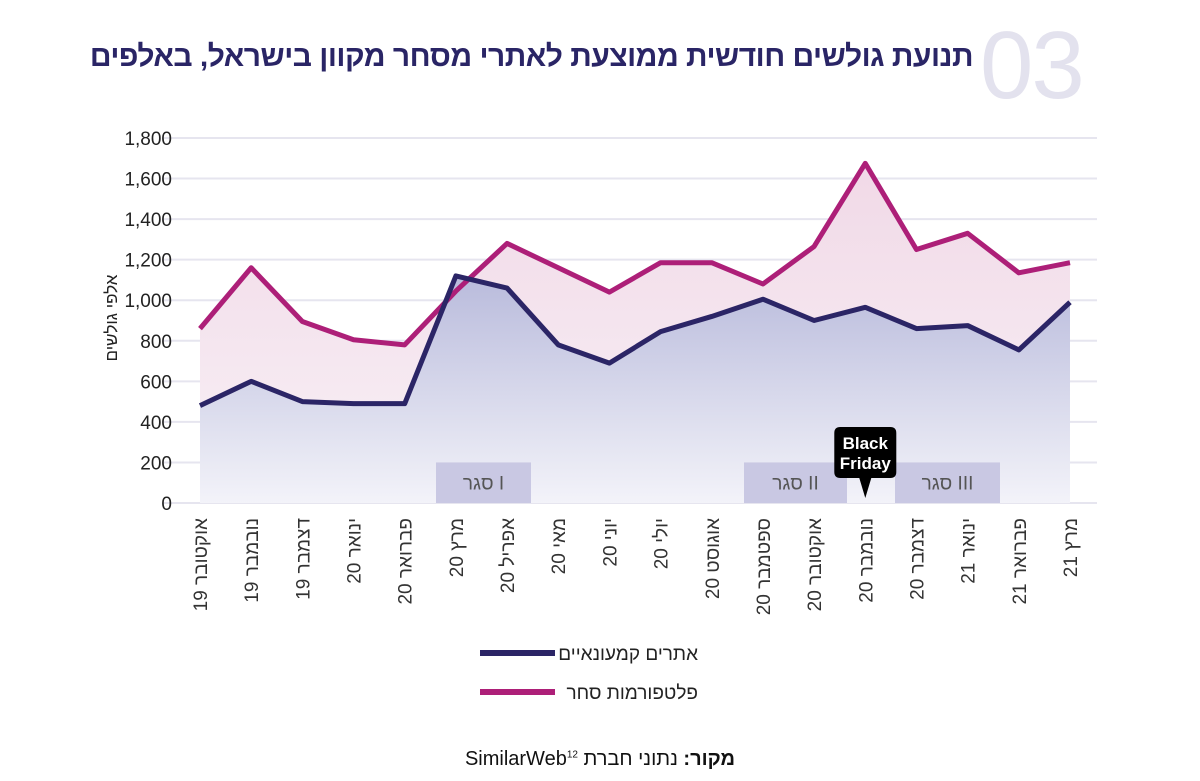 Image resolution: width=1200 pixels, height=781 pixels. Describe the element at coordinates (148, 261) in the screenshot. I see `y-tick-label: 1,200` at that location.